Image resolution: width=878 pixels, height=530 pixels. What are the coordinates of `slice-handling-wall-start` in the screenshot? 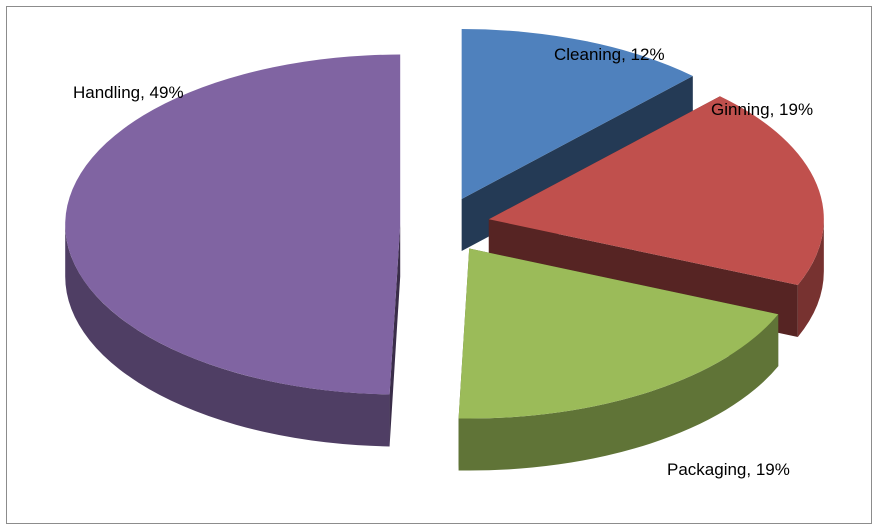 It's located at (395, 335).